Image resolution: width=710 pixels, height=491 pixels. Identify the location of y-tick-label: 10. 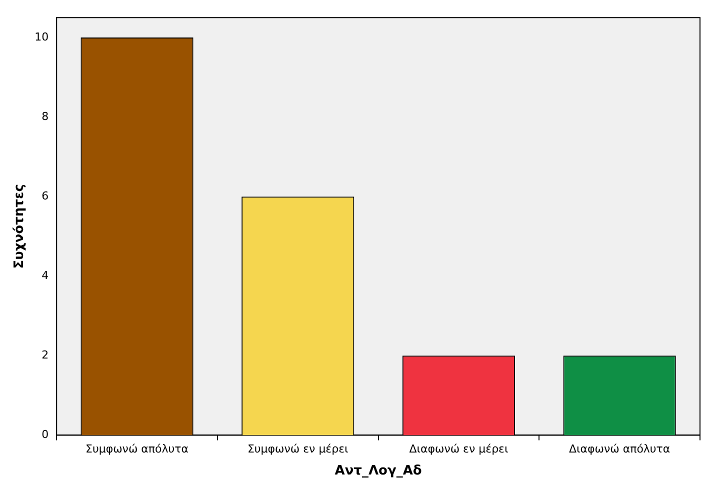
(41, 37).